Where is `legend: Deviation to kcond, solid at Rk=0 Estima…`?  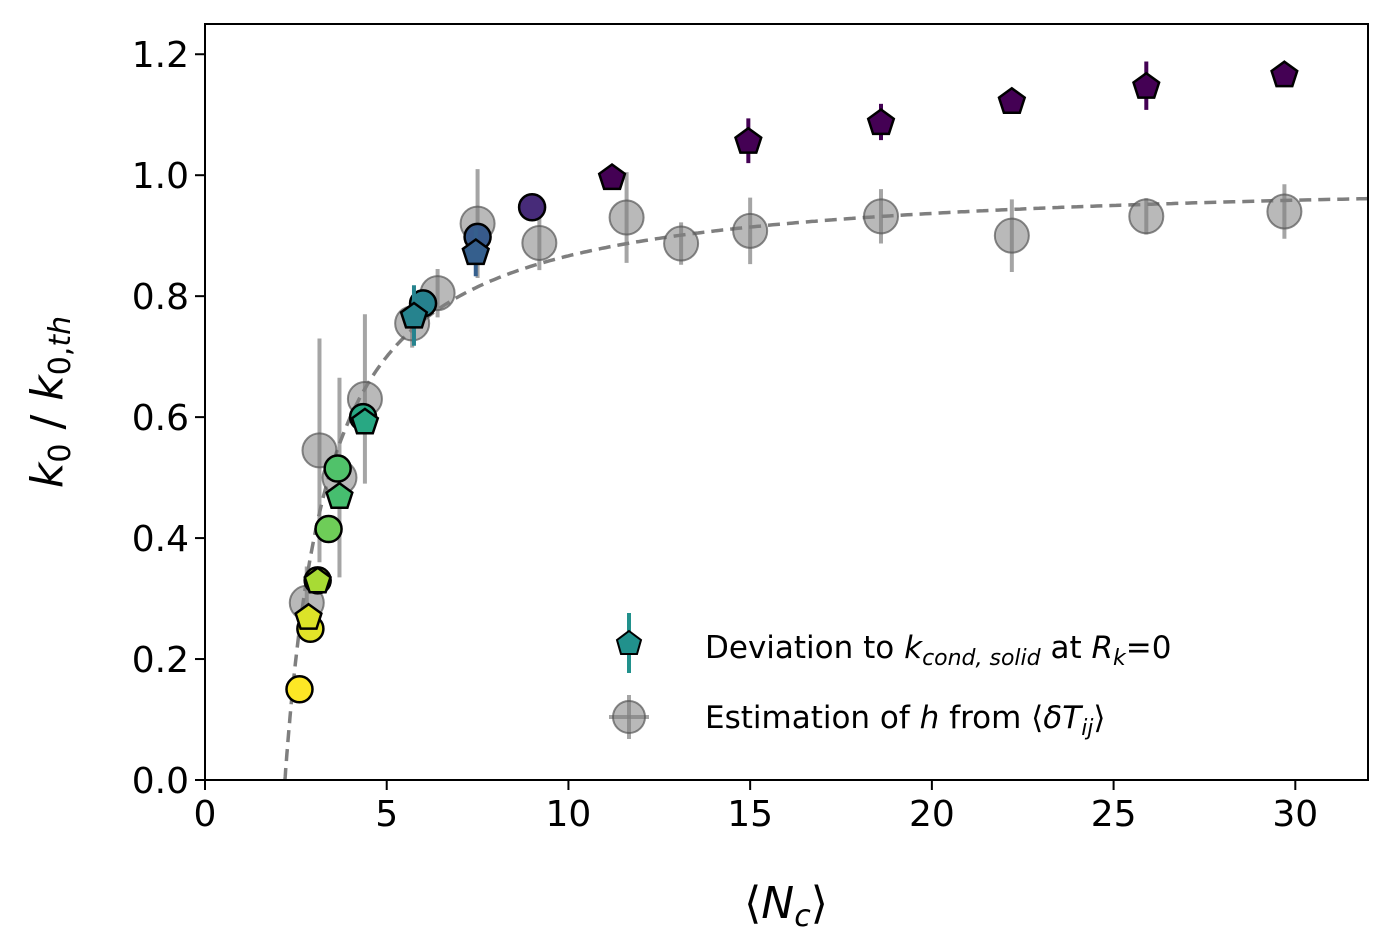
legend: Deviation to kcond, solid at Rk=0 Estima… is located at coordinates (890, 677).